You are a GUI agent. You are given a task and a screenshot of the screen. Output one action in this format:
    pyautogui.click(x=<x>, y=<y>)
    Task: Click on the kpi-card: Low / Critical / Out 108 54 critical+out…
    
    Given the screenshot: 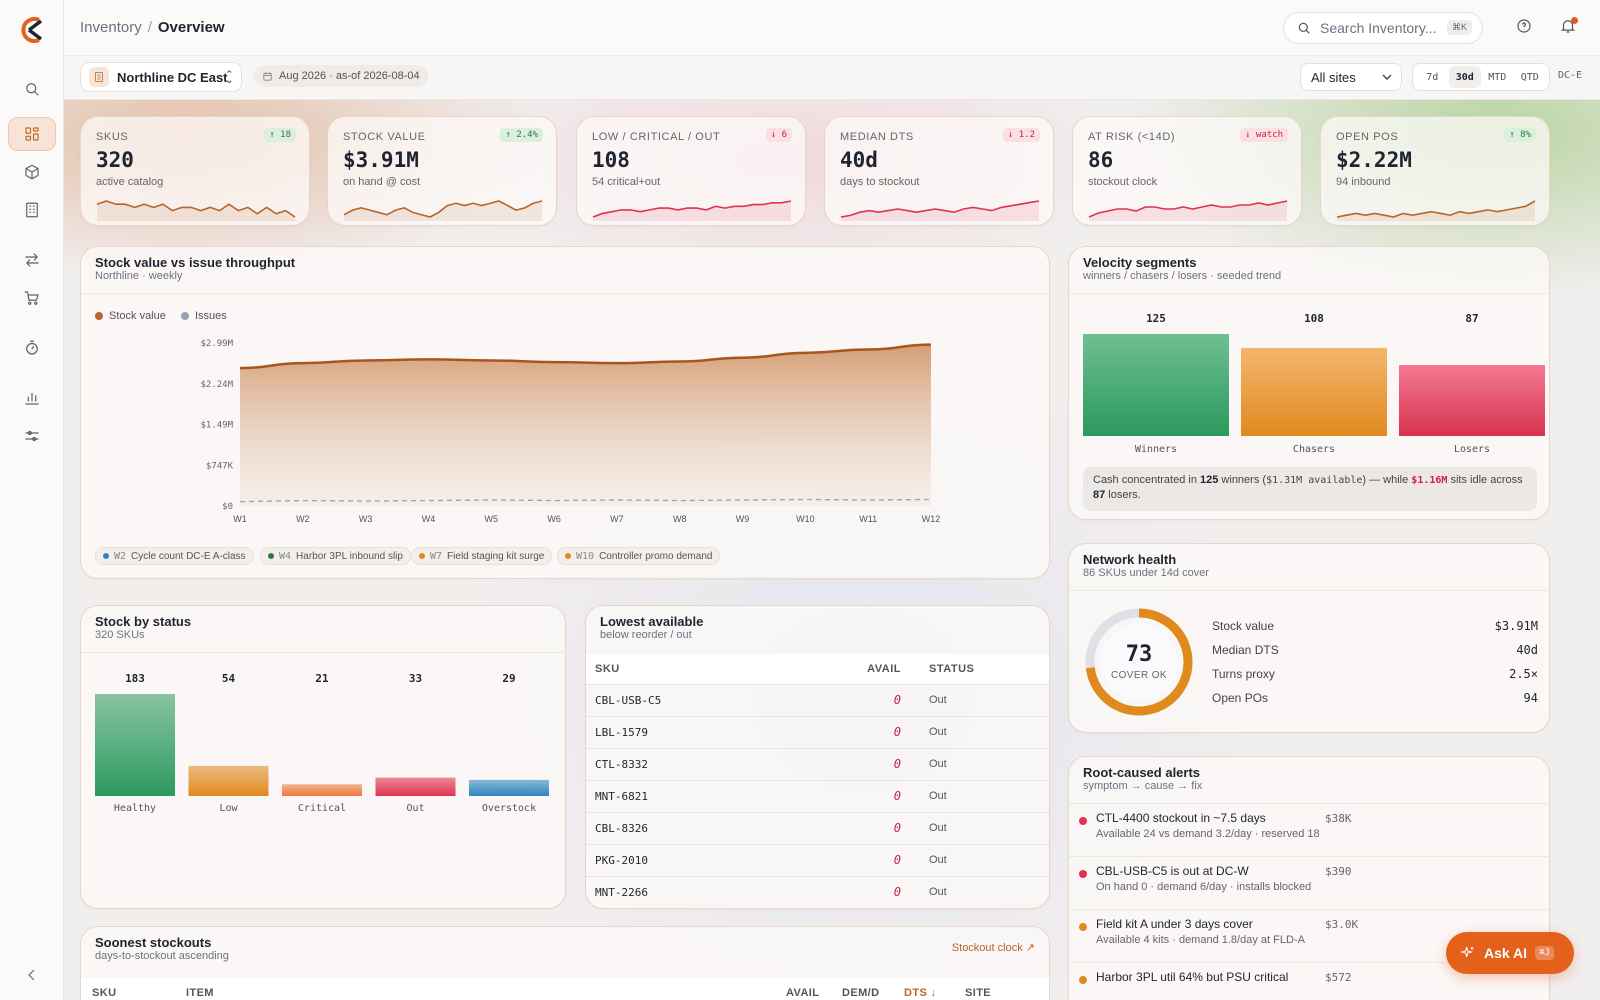 What is the action you would take?
    pyautogui.click(x=691, y=171)
    